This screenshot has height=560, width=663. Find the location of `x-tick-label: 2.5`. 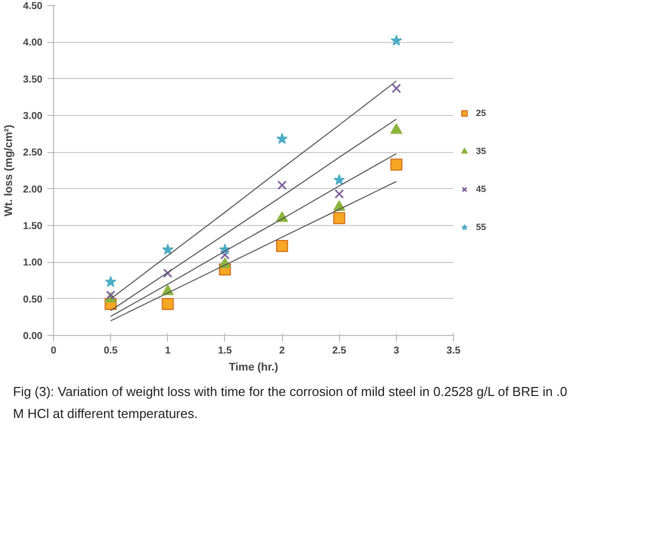

x-tick-label: 2.5 is located at coordinates (339, 351).